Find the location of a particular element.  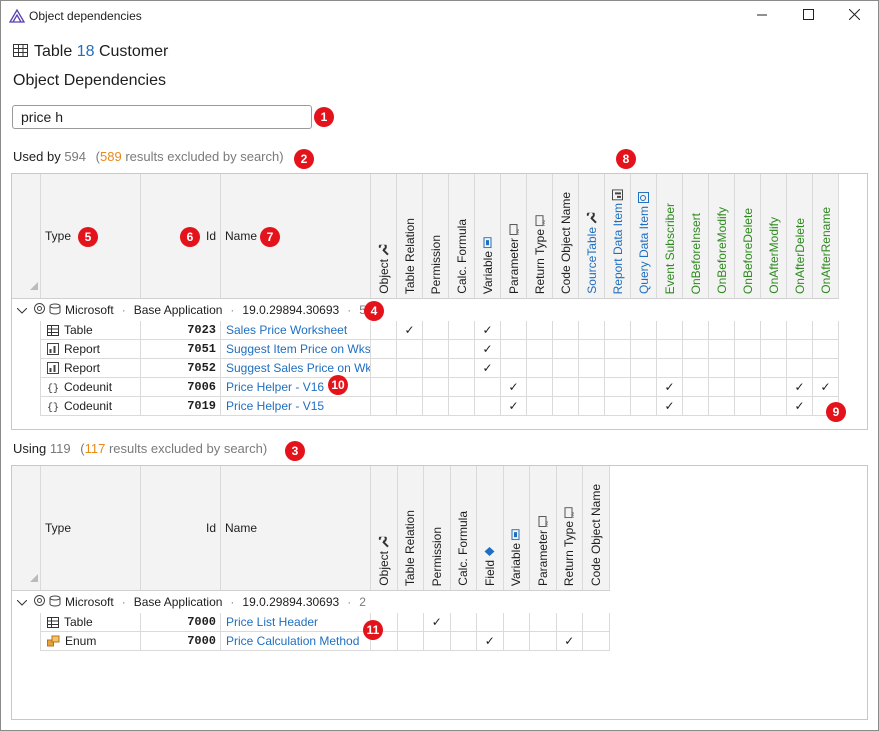

header-text: Permission is located at coordinates (436, 556).